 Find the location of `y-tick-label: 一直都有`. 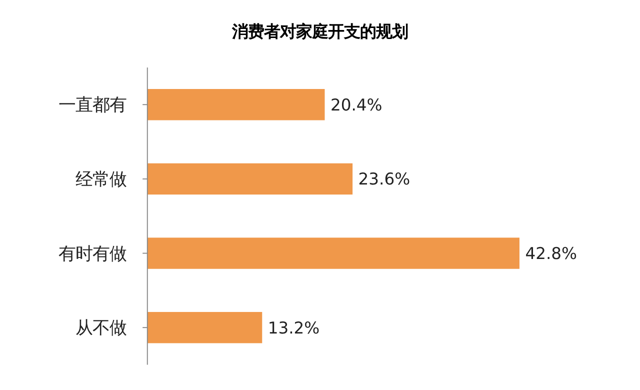

y-tick-label: 一直都有 is located at coordinates (92, 106).